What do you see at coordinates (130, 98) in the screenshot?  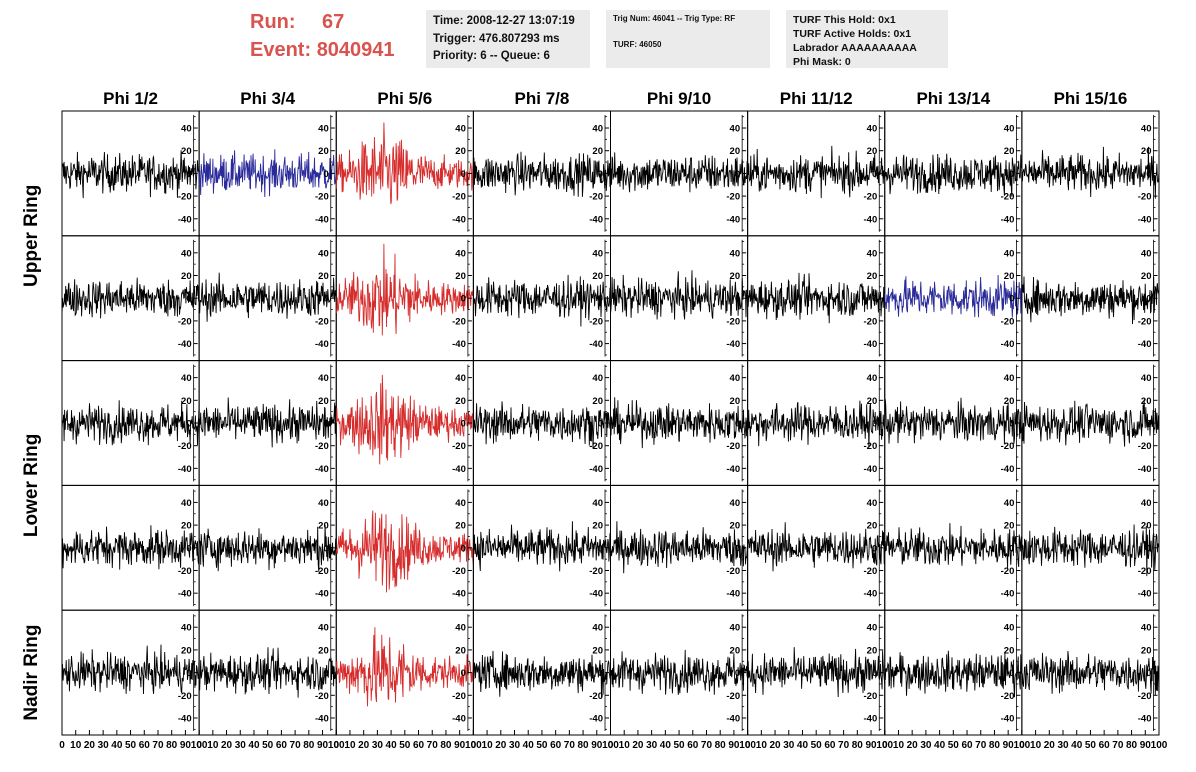 I see `column-title: Phi 1/2` at bounding box center [130, 98].